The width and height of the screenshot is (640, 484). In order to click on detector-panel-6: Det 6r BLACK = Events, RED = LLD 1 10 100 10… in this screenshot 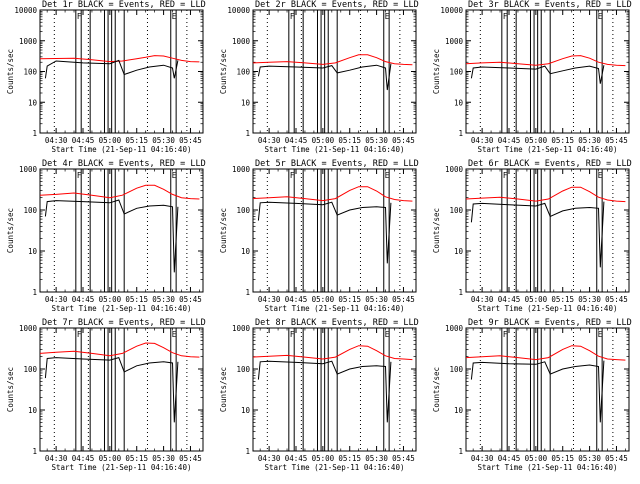, I will do `click(532, 236)`.